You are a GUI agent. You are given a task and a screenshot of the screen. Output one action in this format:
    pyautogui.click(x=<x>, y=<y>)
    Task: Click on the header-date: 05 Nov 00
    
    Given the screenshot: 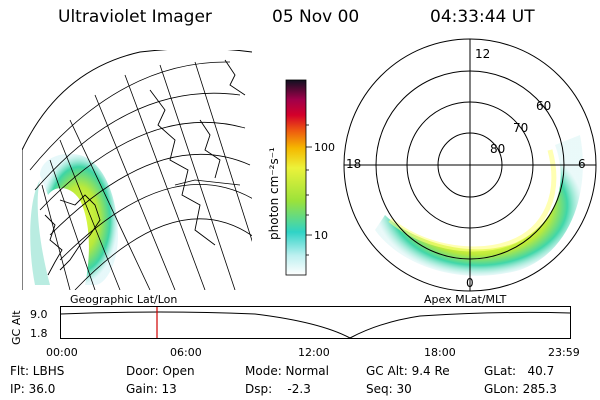 What is the action you would take?
    pyautogui.click(x=316, y=17)
    